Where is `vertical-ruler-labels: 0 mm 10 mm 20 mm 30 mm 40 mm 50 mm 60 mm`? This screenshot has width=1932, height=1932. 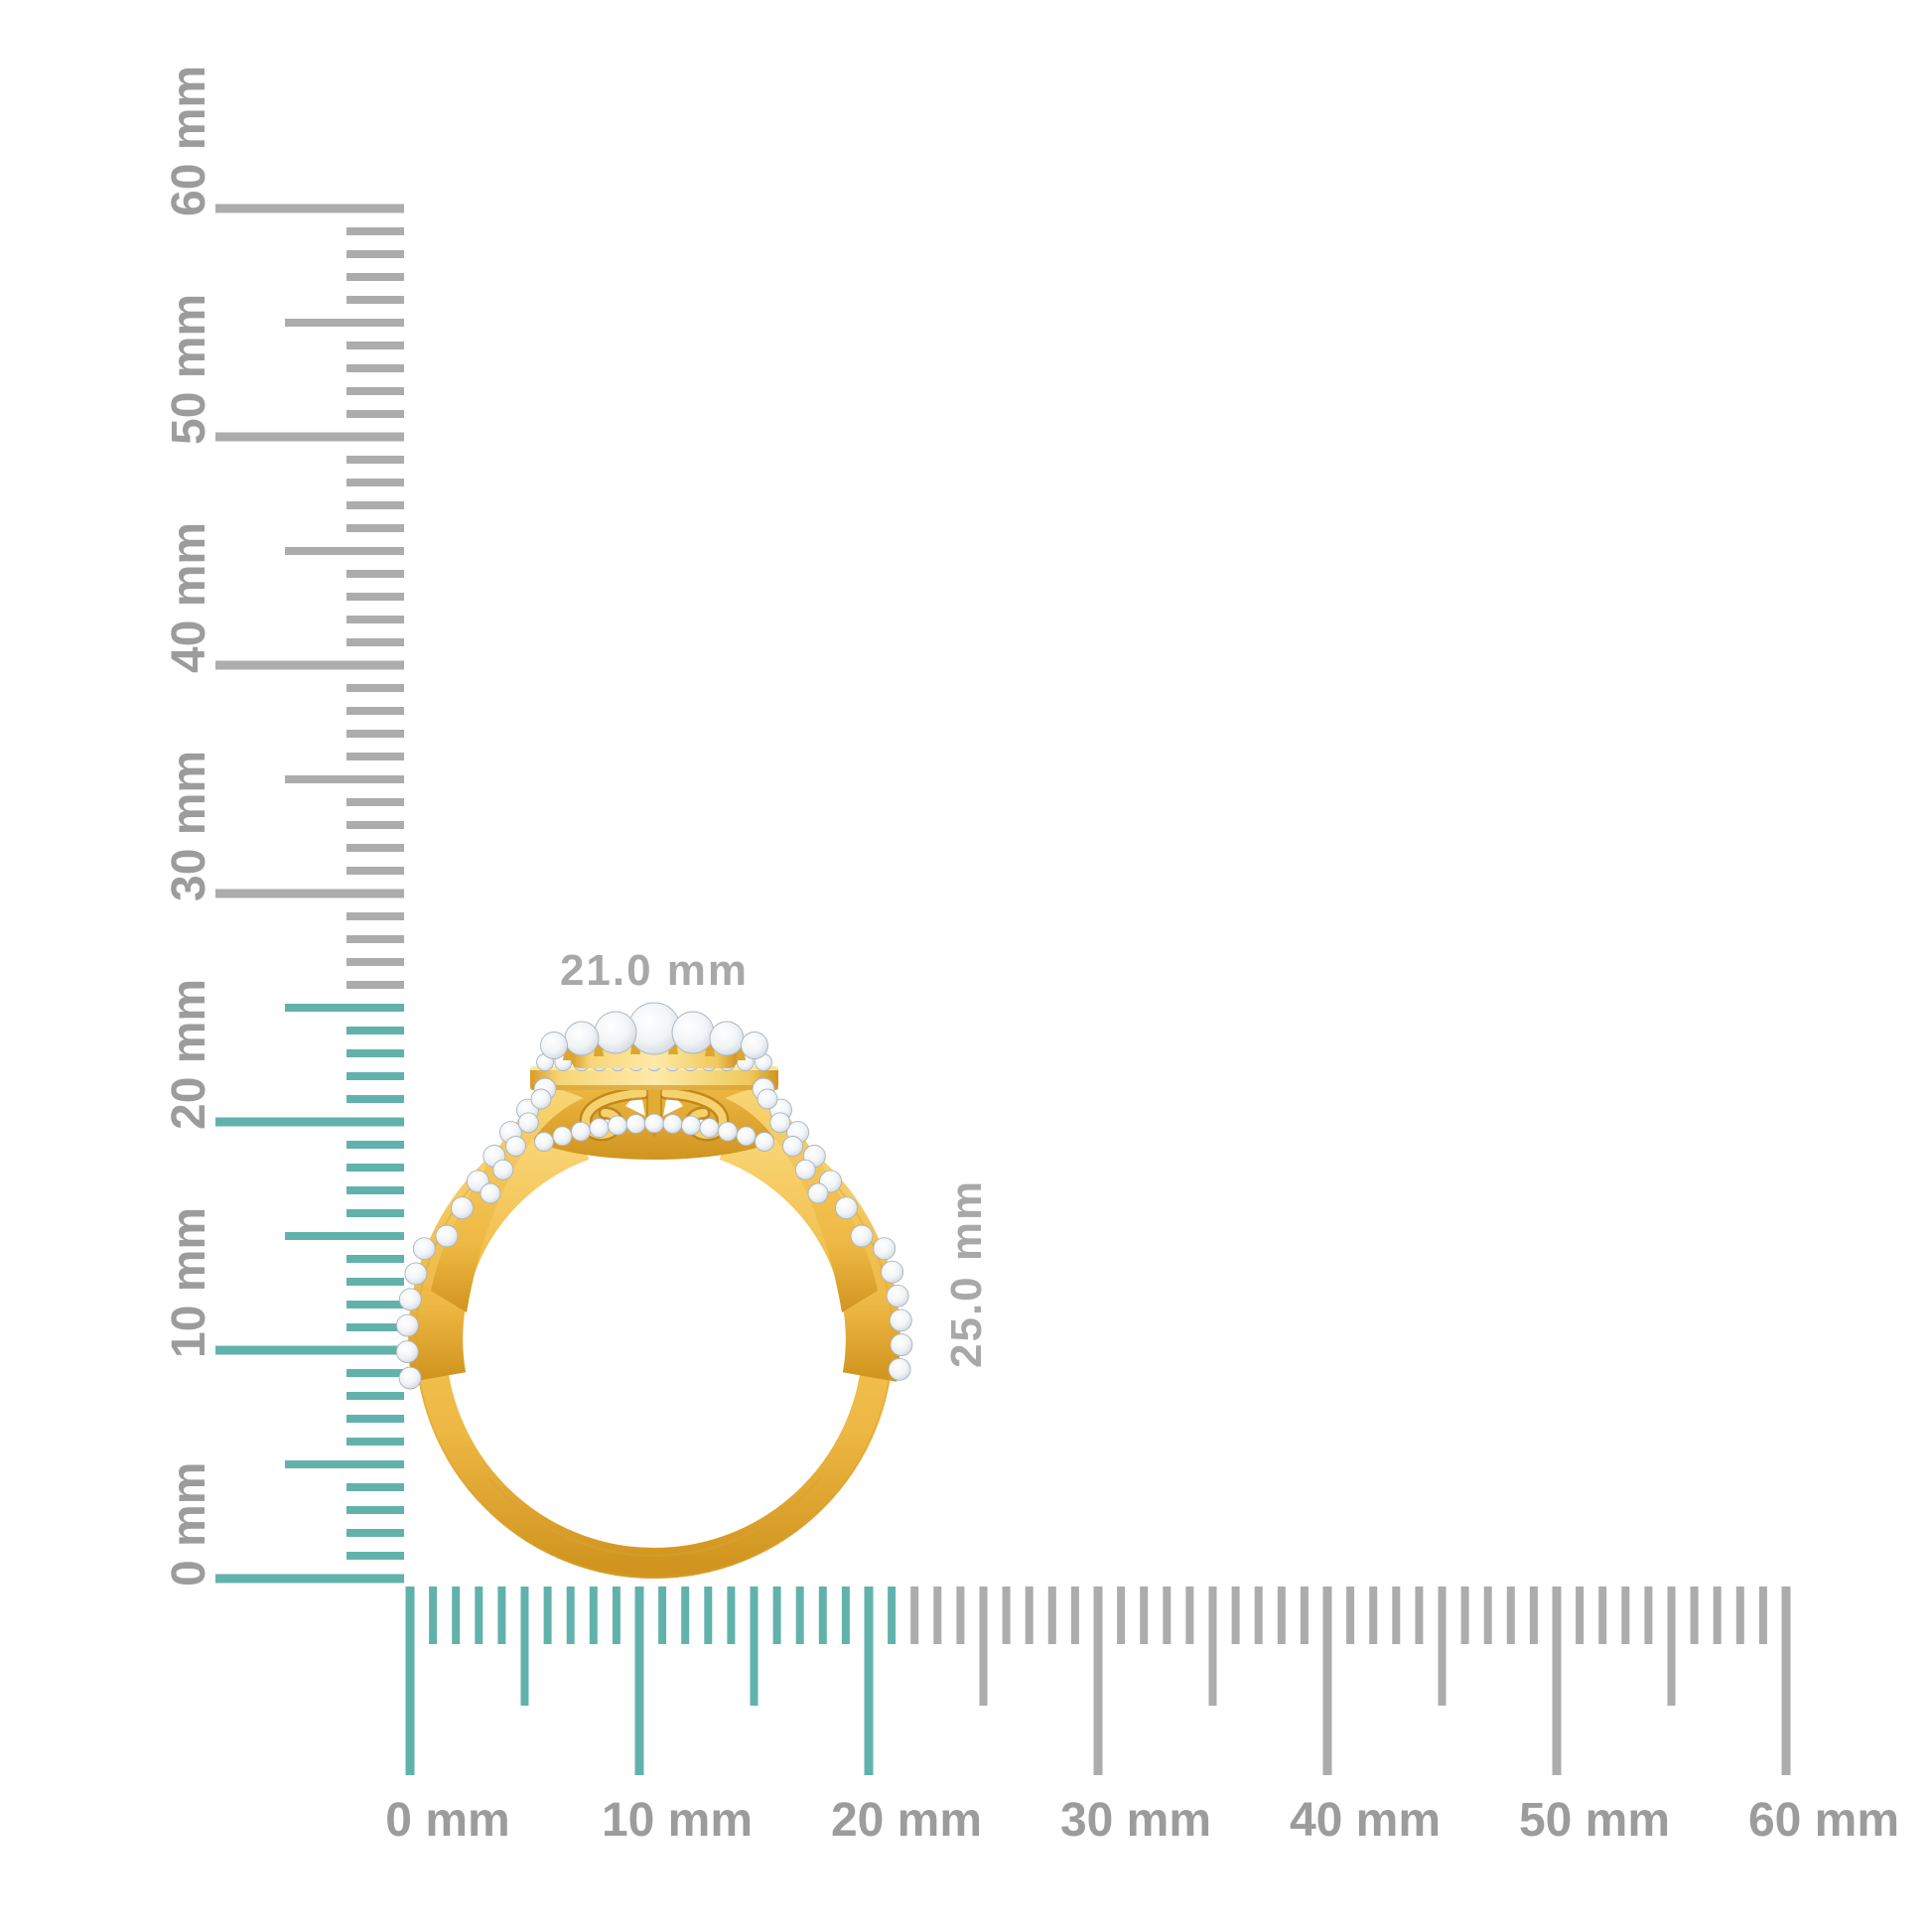 vertical-ruler-labels: 0 mm 10 mm 20 mm 30 mm 40 mm 50 mm 60 mm is located at coordinates (189, 826).